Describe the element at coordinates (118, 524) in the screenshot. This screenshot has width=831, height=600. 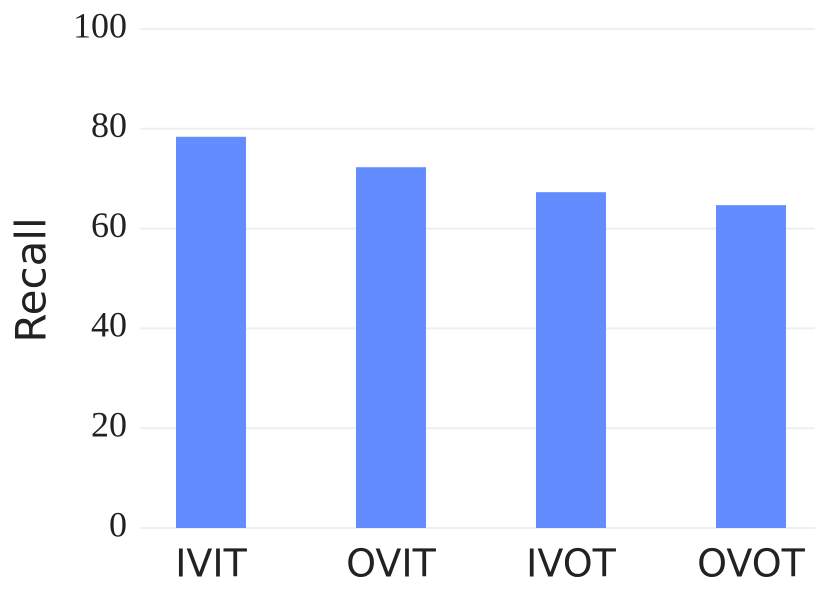
I see `y-tick-label: 0` at that location.